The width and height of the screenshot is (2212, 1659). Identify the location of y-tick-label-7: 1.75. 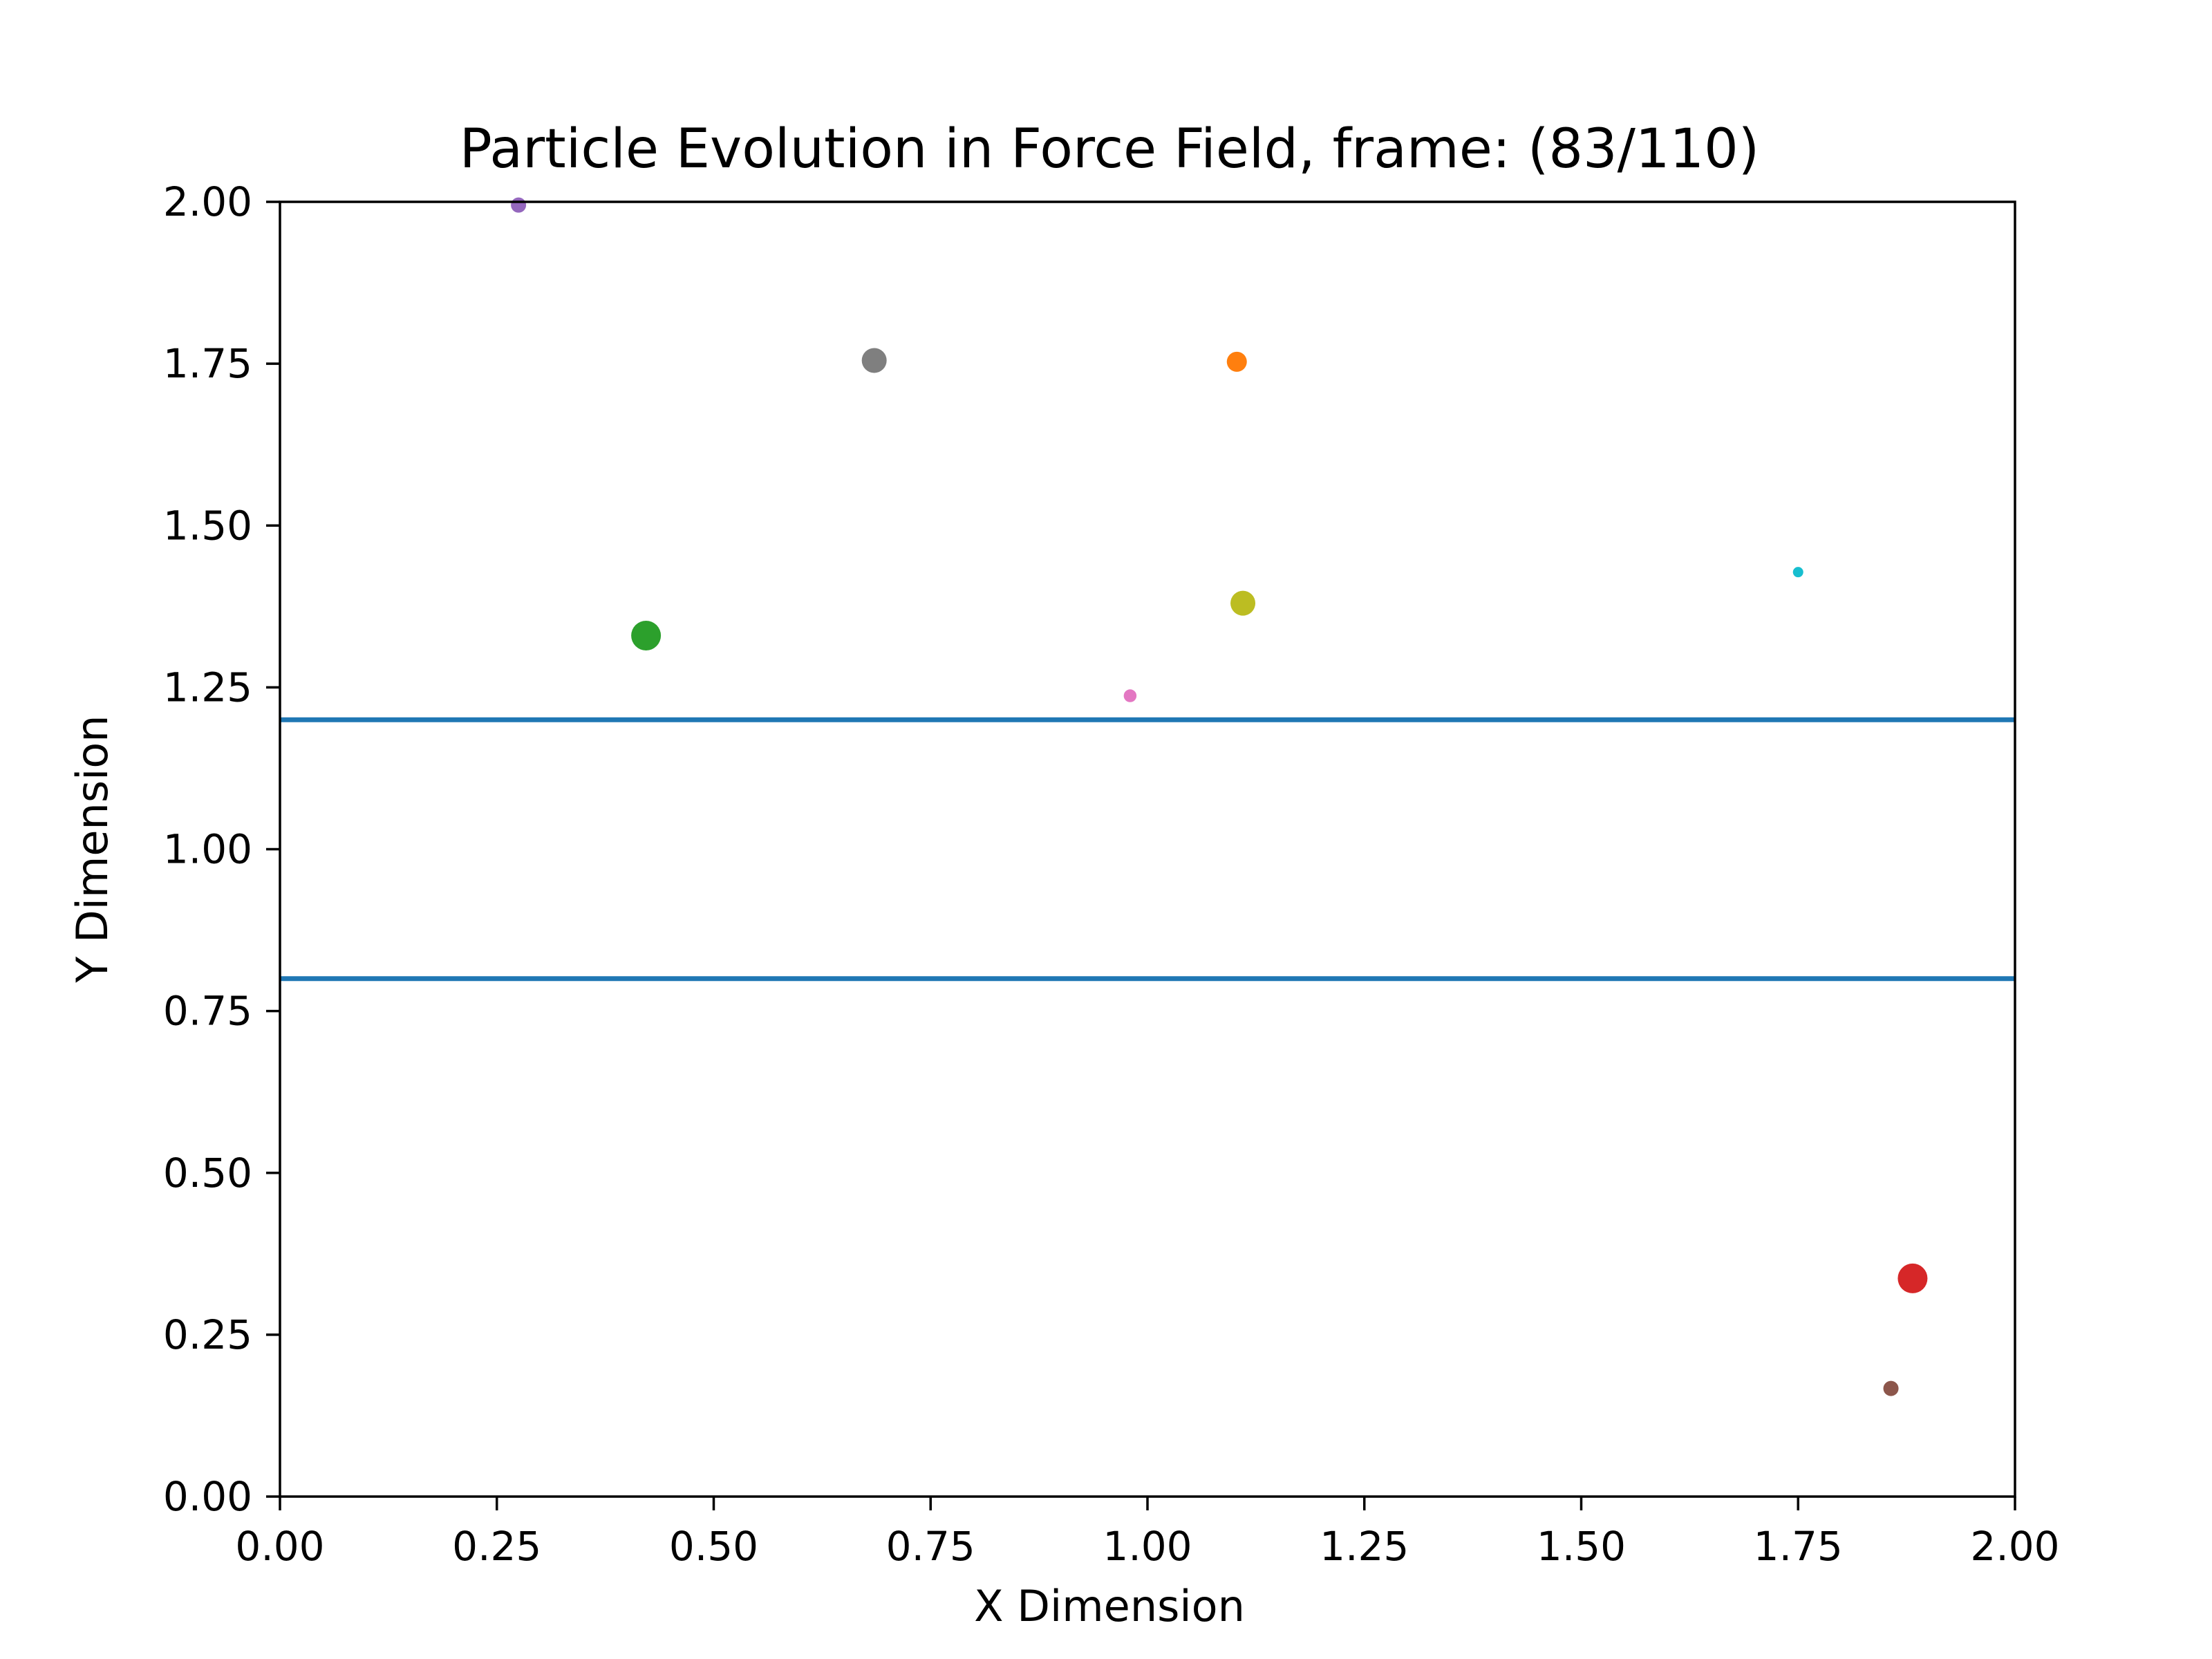
(208, 364).